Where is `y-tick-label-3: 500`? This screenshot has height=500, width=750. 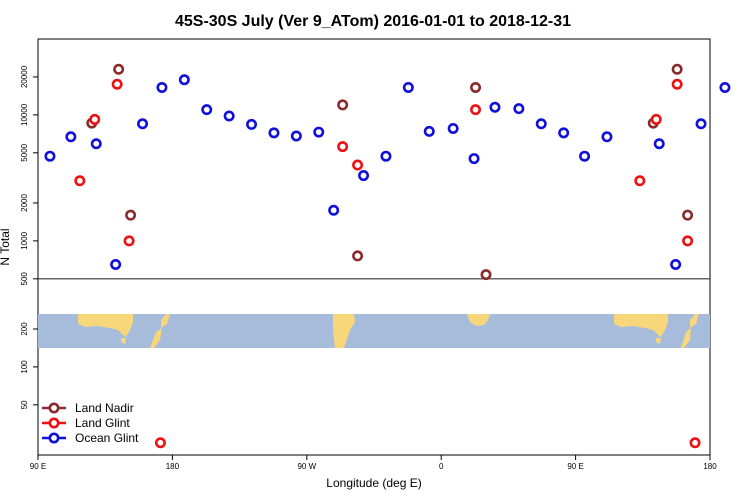
y-tick-label-3: 500 is located at coordinates (24, 279).